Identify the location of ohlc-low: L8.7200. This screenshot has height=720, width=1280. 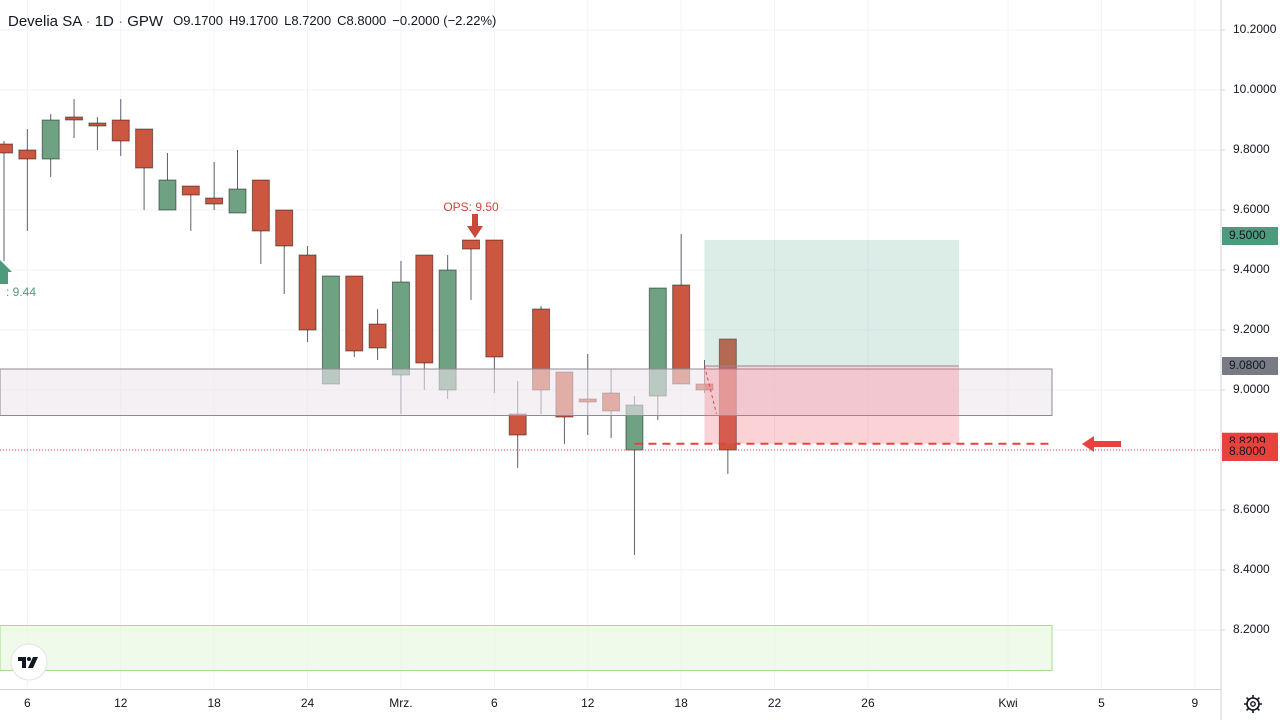
(307, 20).